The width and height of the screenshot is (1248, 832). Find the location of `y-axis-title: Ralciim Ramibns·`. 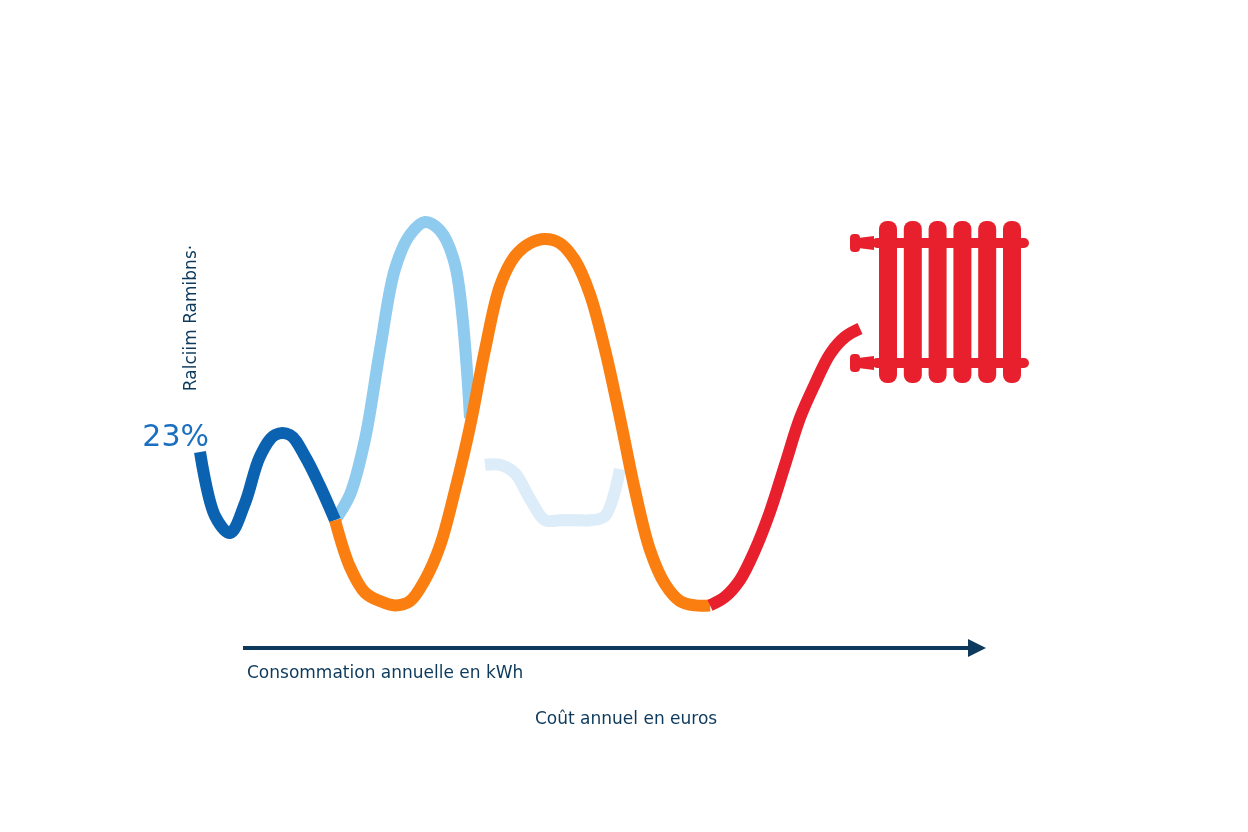

y-axis-title: Ralciim Ramibns· is located at coordinates (190, 318).